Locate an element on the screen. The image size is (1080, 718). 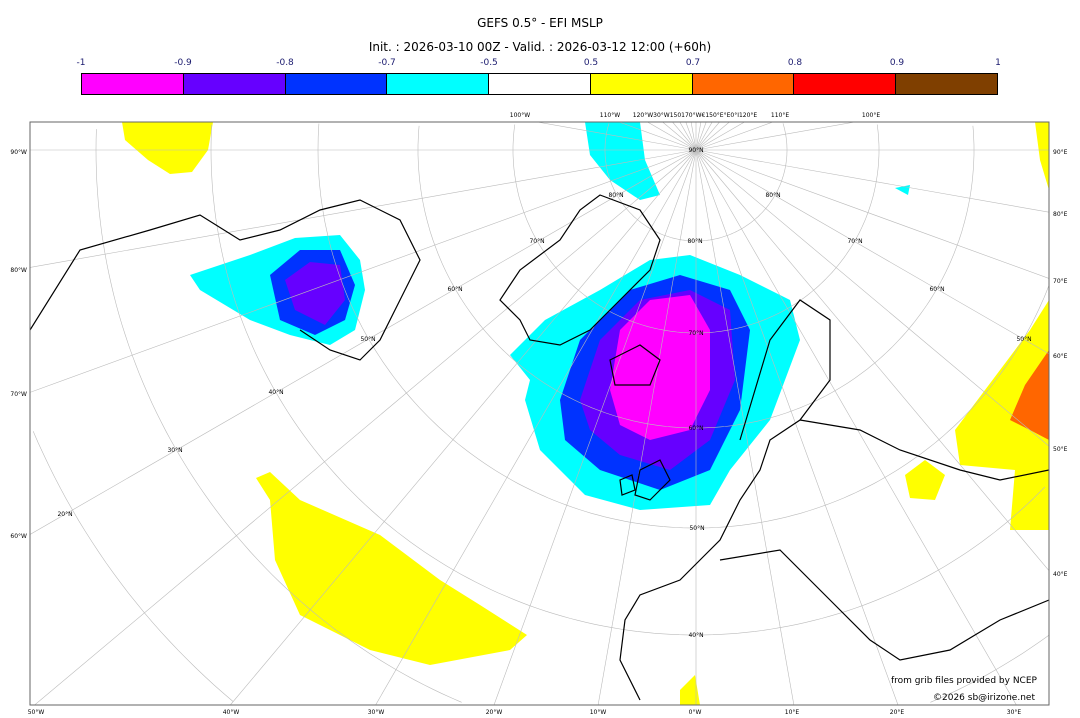
colorbar-tick-label: -0.7 is located at coordinates (387, 63).